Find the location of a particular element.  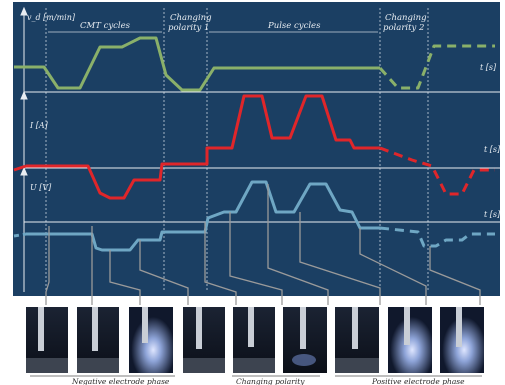

footer-positive-phase: Positive electrode phase is located at coordinates (418, 381).